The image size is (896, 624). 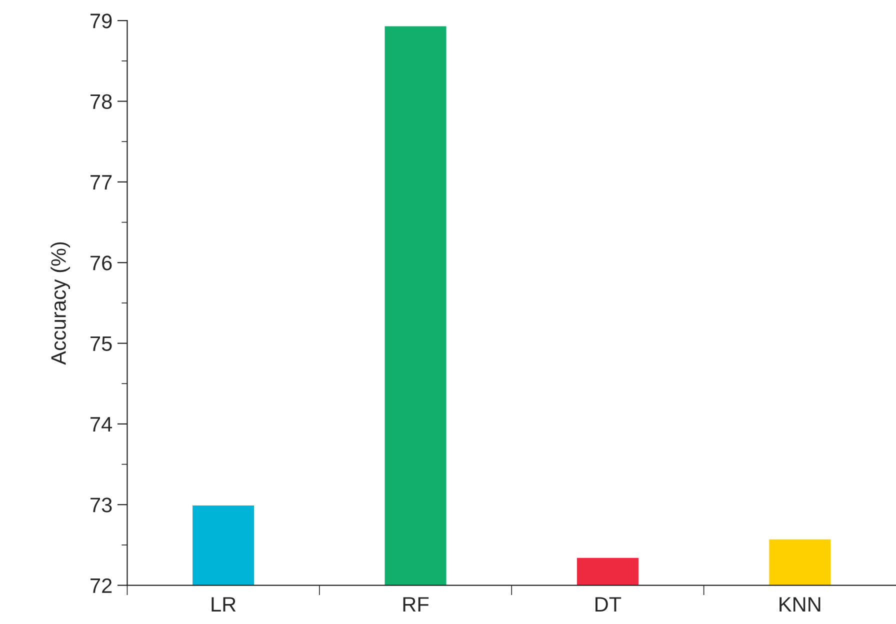 I want to click on y-tick-label: 74, so click(x=101, y=424).